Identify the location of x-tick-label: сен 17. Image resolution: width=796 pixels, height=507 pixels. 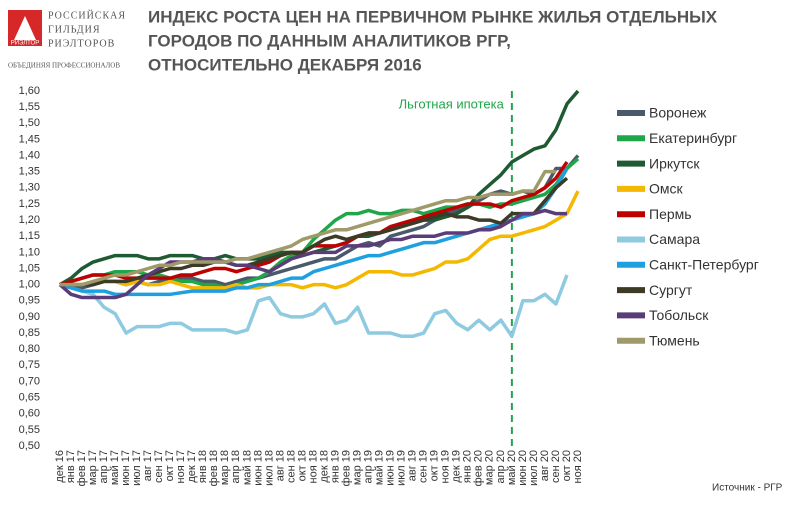
(159, 466).